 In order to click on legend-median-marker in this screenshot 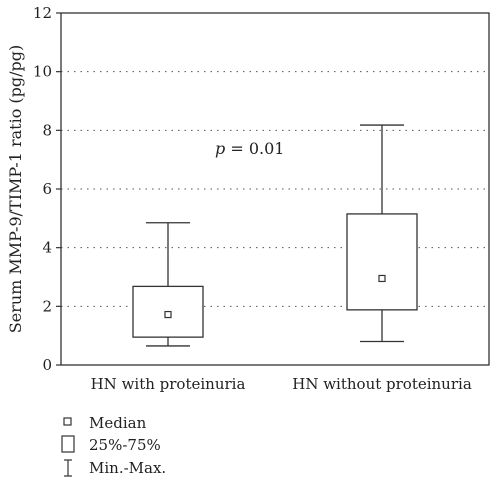, I will do `click(67, 421)`.